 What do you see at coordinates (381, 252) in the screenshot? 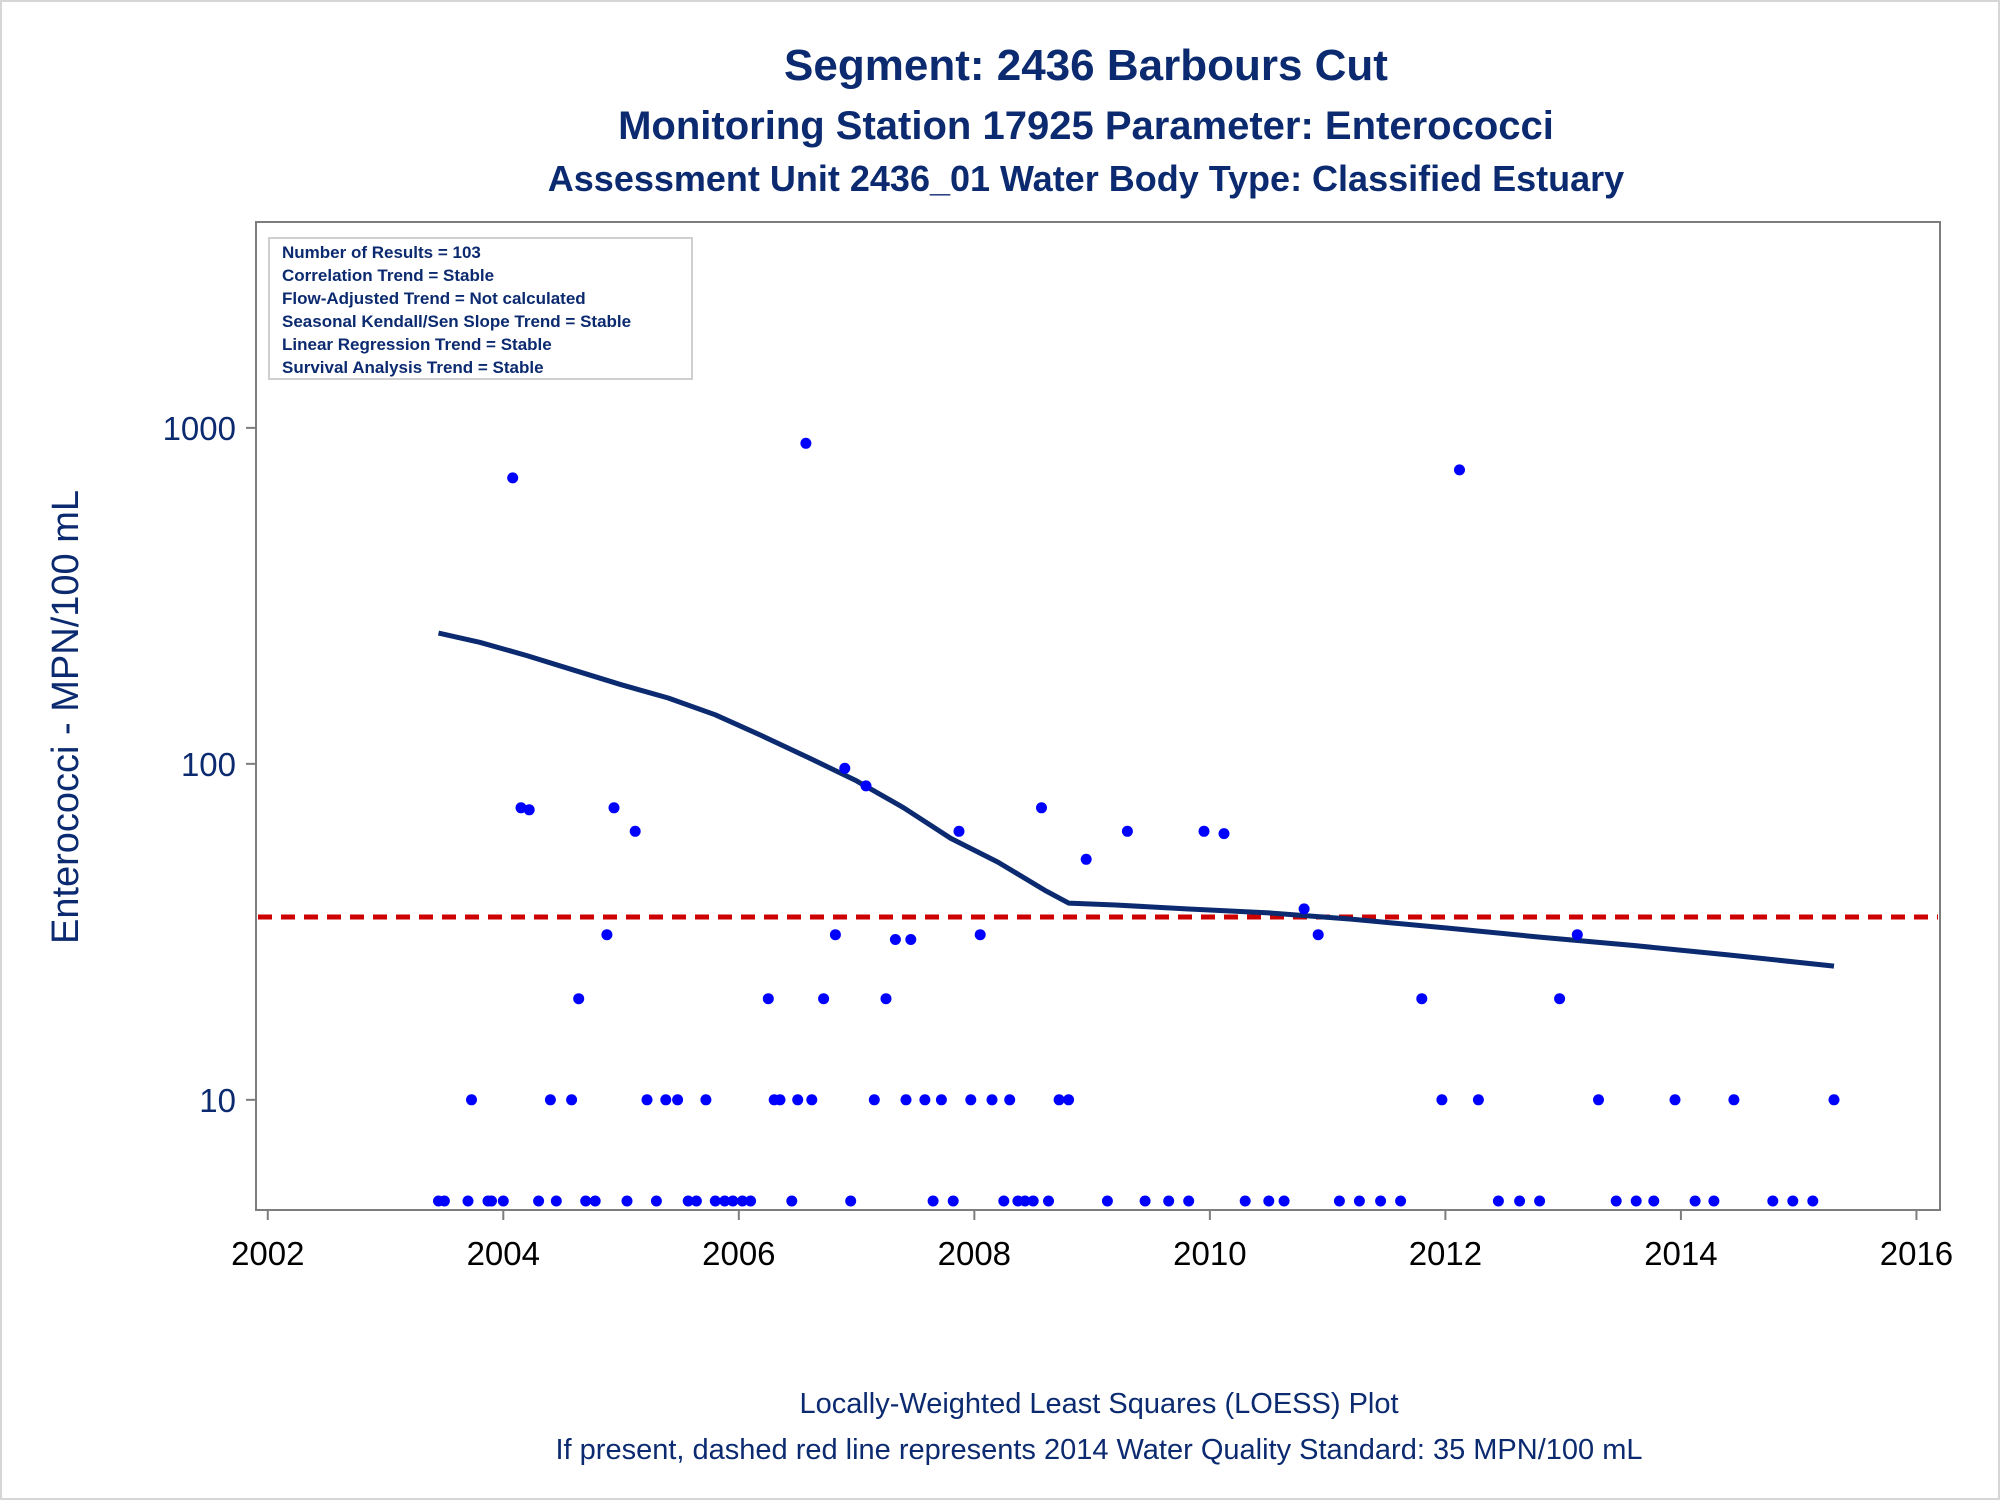
I see `info-number-of-results: Number of Results = 103` at bounding box center [381, 252].